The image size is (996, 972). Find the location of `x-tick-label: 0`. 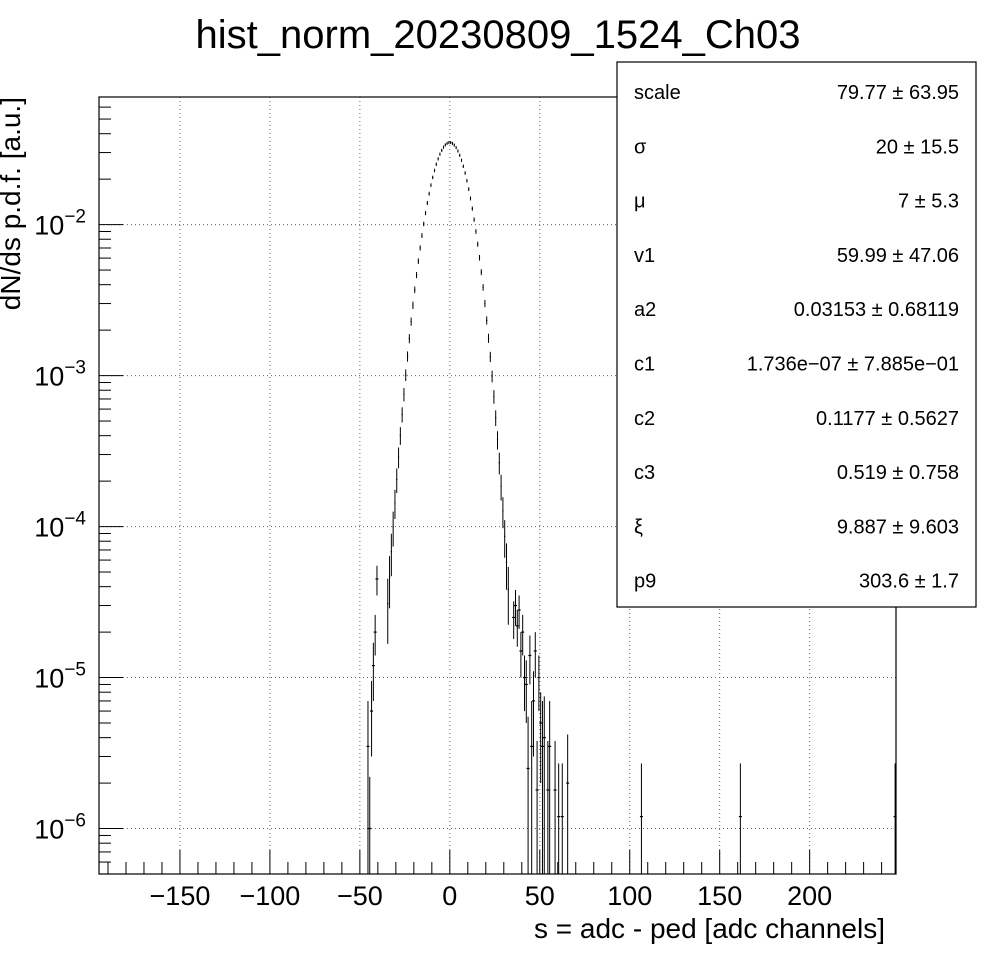

x-tick-label: 0 is located at coordinates (449, 896).